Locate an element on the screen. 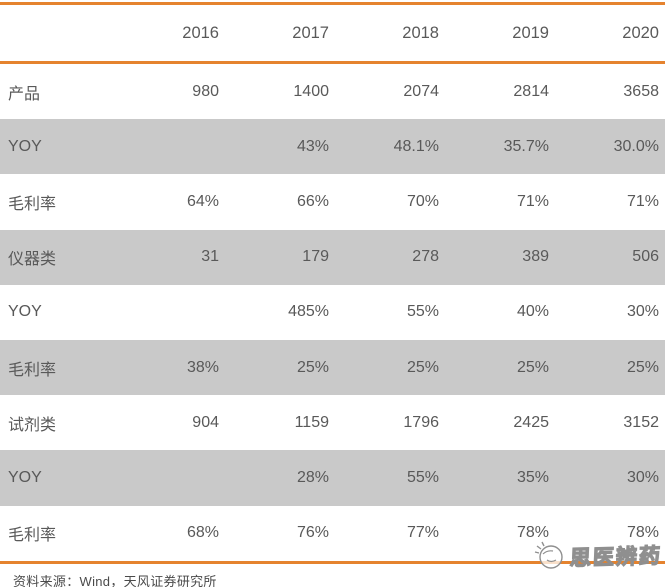 Image resolution: width=665 pixels, height=587 pixels. table-row: 试剂类 904 1159 1796 2425 3152 is located at coordinates (332, 422).